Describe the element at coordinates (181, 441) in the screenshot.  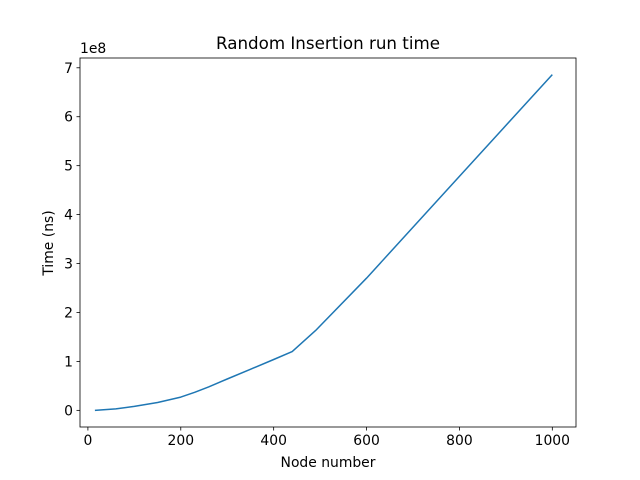
I see `x-tick-label: 200` at that location.